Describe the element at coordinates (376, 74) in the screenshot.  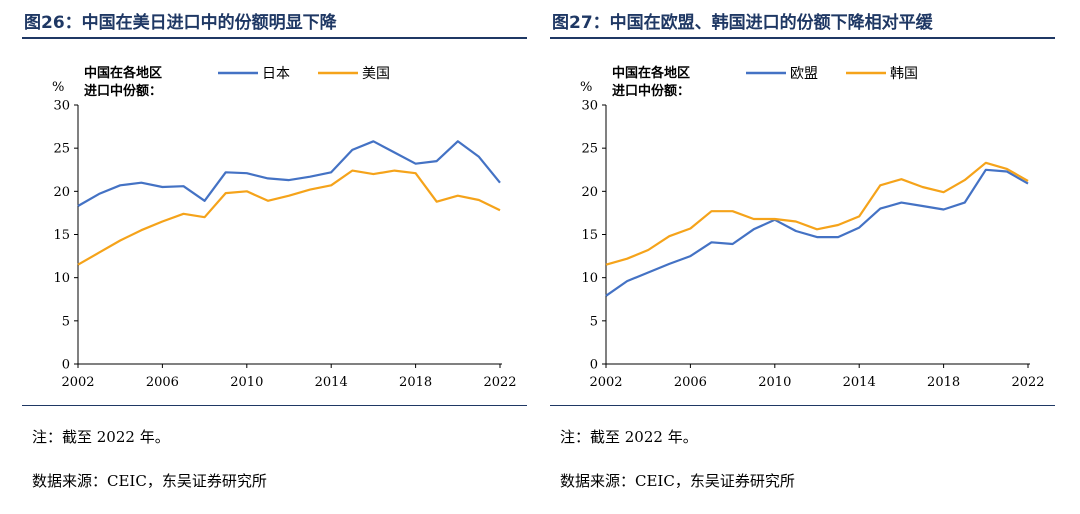
I see `legend-label: 美国` at that location.